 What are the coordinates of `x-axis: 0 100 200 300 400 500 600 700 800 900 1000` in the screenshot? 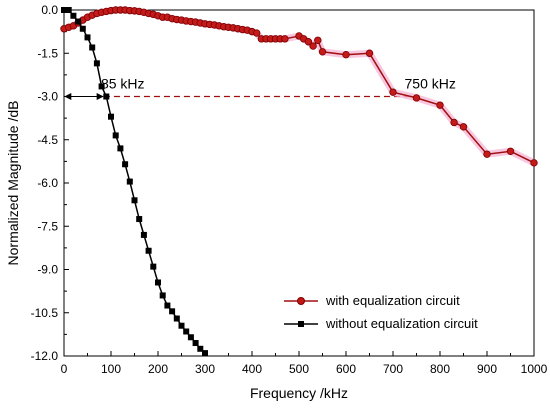 It's located at (304, 363).